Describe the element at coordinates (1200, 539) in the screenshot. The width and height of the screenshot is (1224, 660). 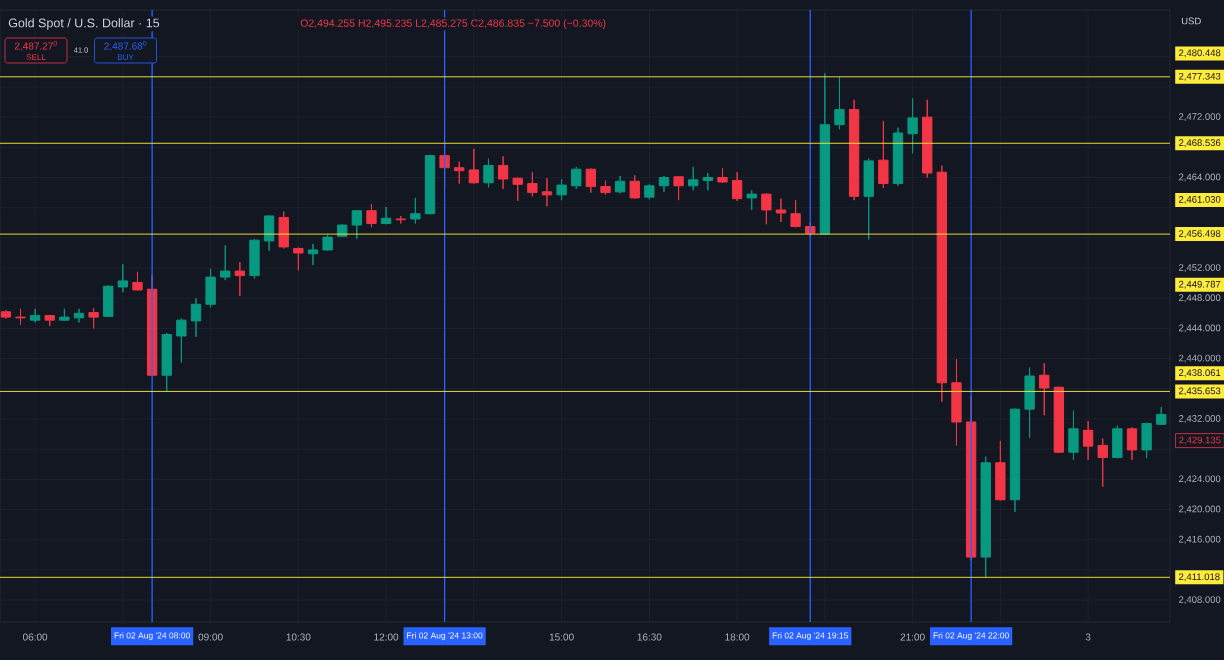
I see `y-tick-label: 2,416.000` at that location.